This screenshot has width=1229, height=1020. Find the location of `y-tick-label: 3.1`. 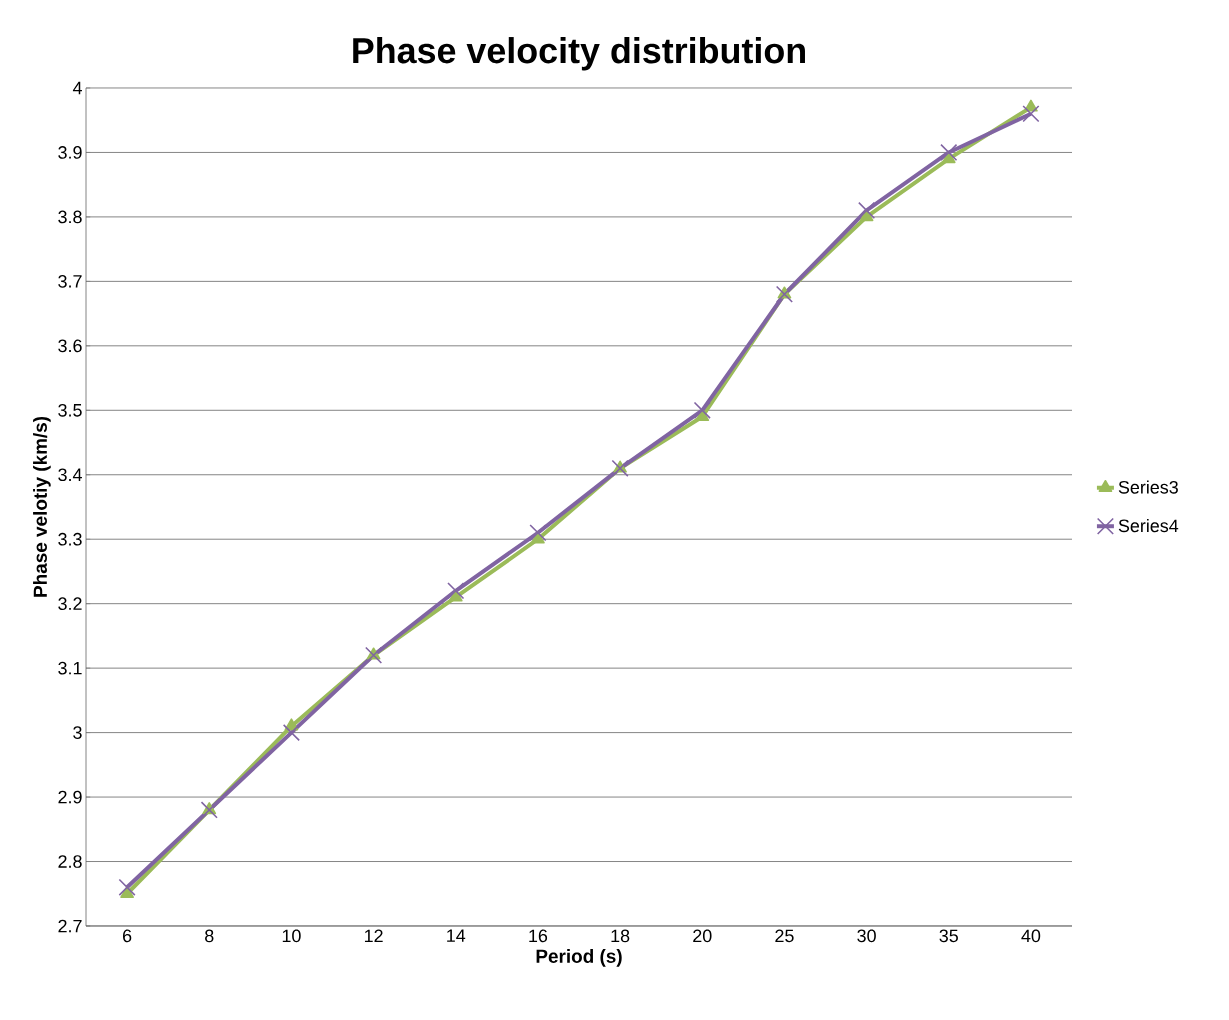

y-tick-label: 3.1 is located at coordinates (70, 668).